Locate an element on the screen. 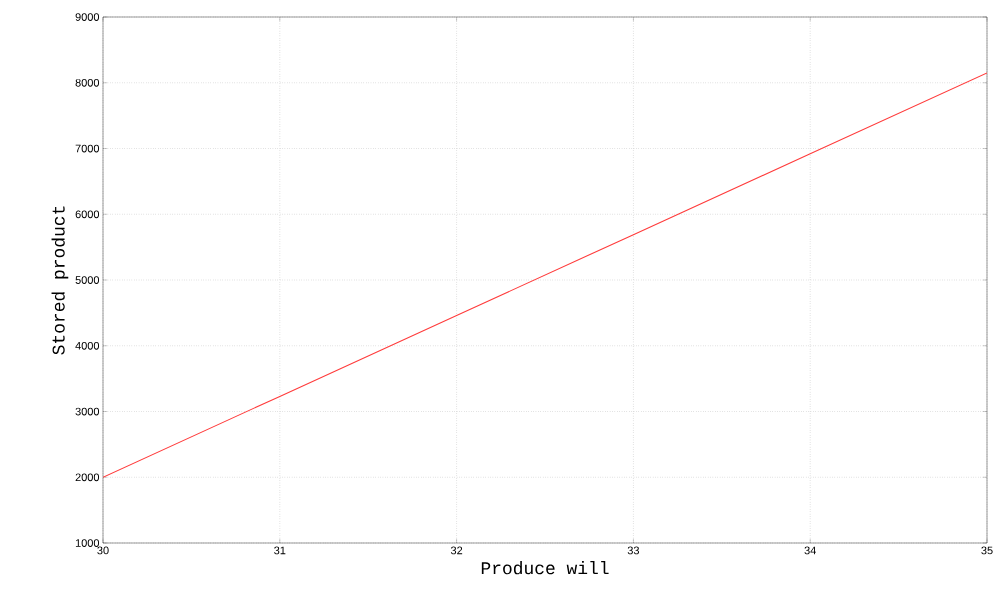  x-tick-label: 31 is located at coordinates (280, 550).